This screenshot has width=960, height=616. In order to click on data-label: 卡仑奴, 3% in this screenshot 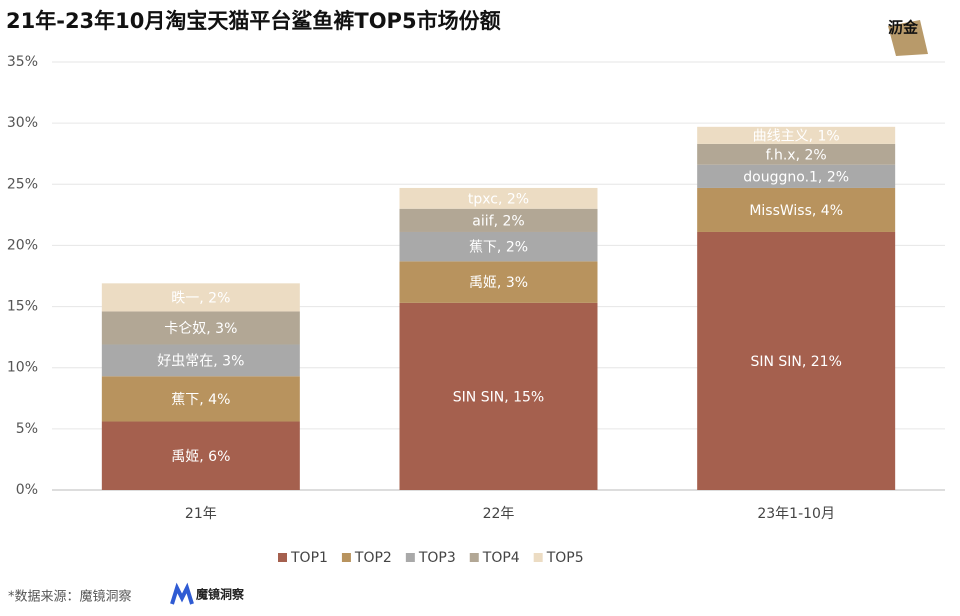, I will do `click(200, 328)`.